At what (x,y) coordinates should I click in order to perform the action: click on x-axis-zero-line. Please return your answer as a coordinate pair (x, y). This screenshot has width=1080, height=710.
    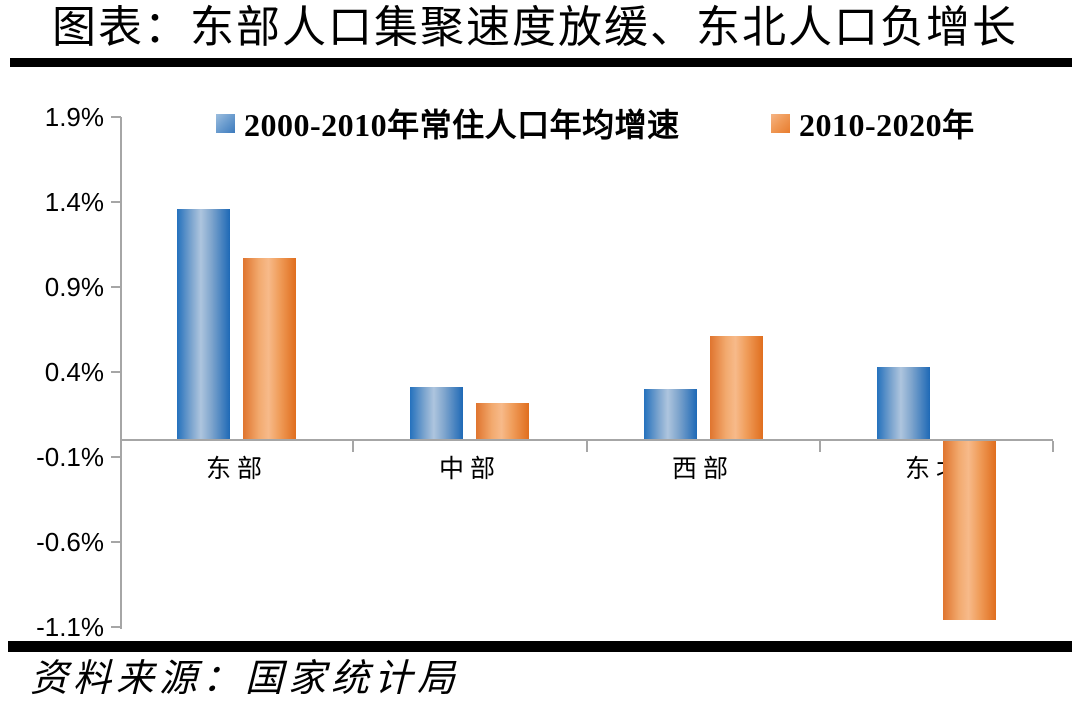
    Looking at the image, I should click on (586, 440).